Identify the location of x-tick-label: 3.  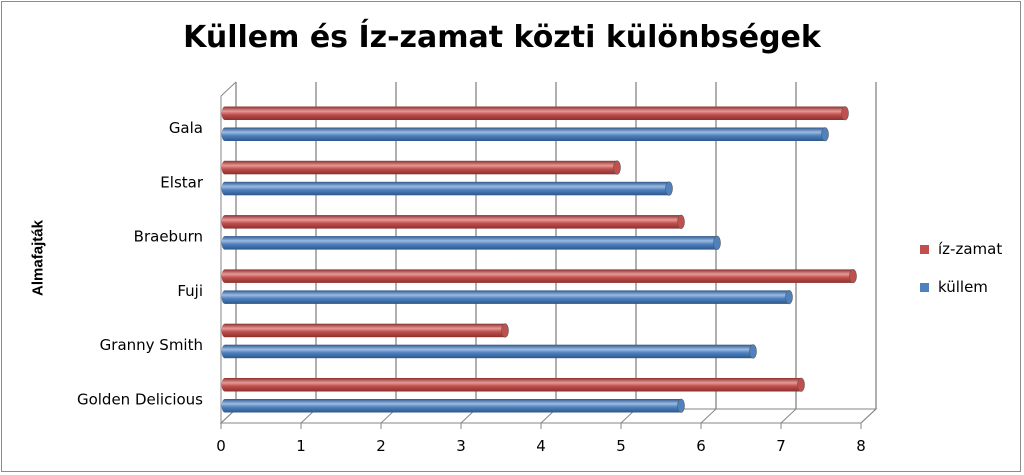
(461, 446).